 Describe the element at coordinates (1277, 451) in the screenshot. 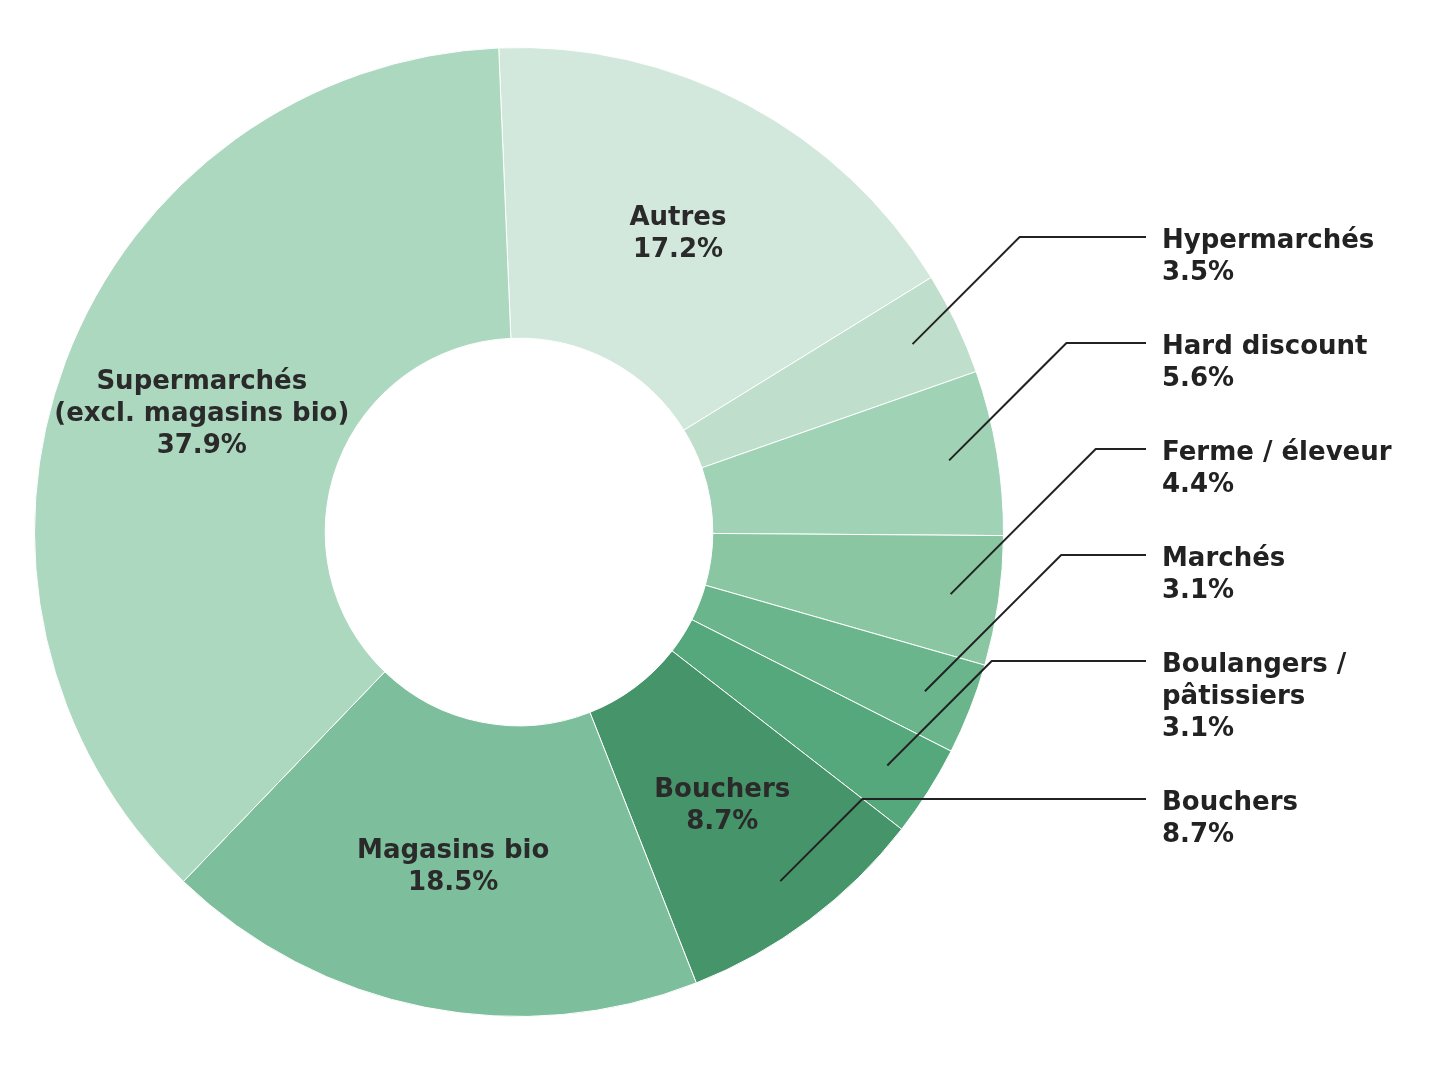

I see `slice-label: Ferme / éleveur` at that location.